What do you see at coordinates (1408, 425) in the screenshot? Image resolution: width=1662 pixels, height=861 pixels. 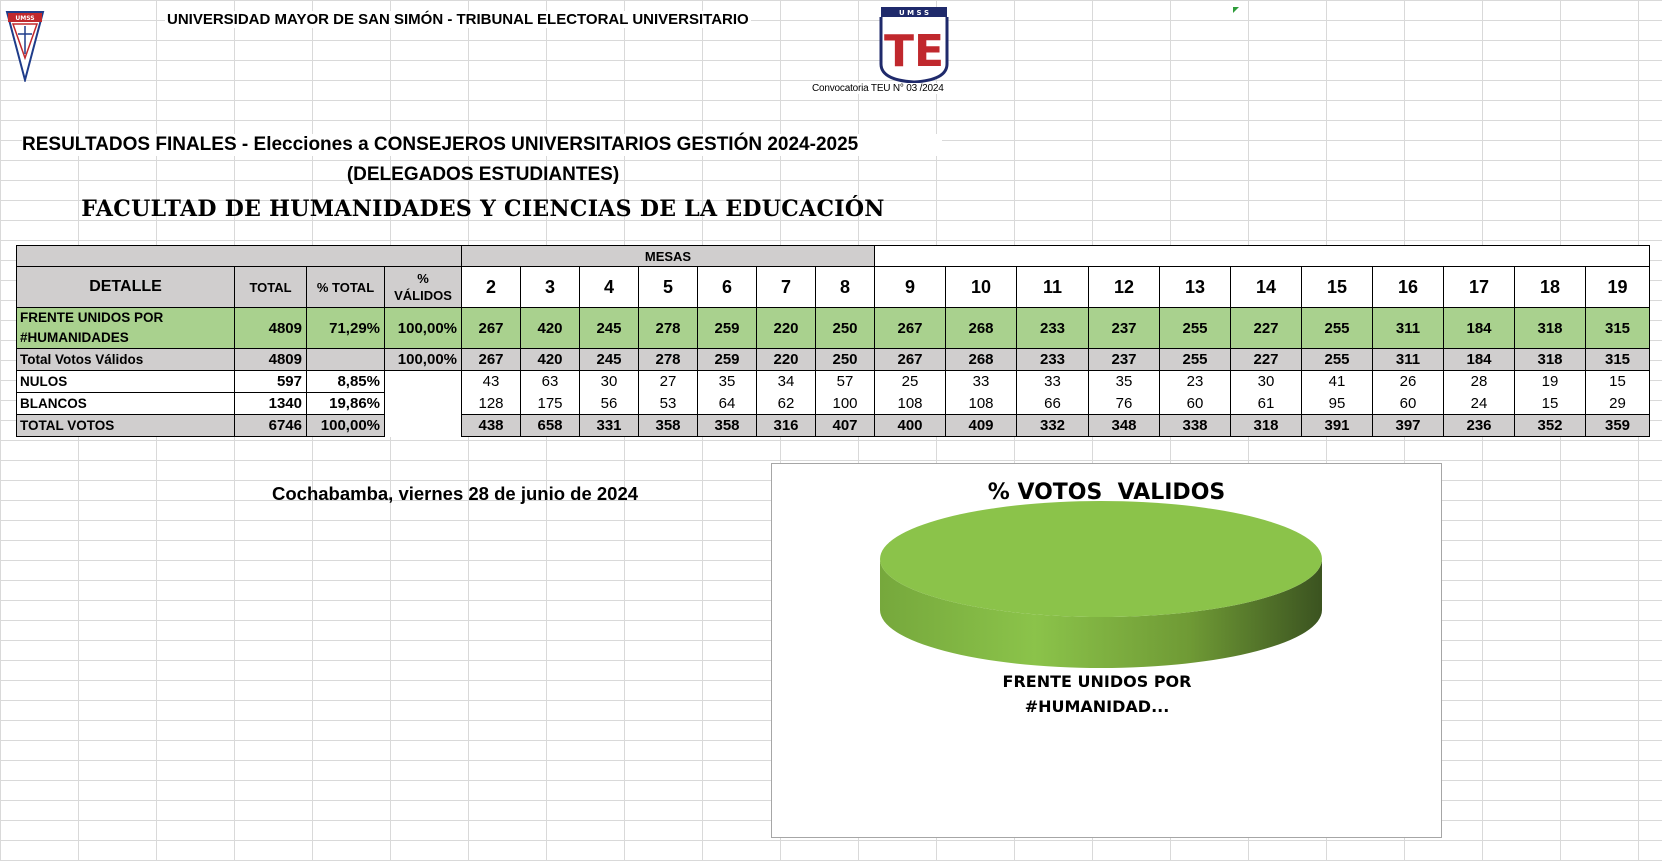 I see `cell-mesa-16: 397` at bounding box center [1408, 425].